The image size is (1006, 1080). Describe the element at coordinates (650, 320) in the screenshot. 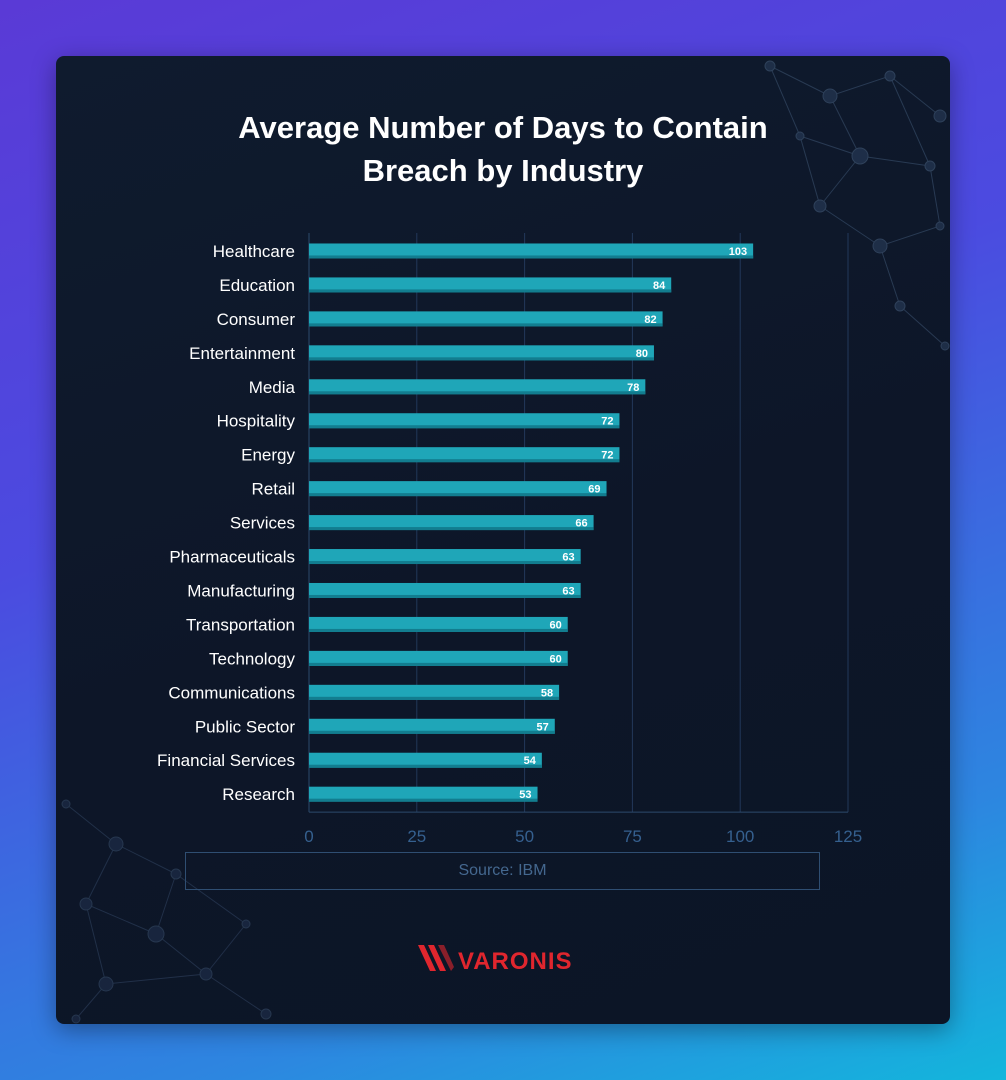

I see `bar-value-label: 82` at that location.